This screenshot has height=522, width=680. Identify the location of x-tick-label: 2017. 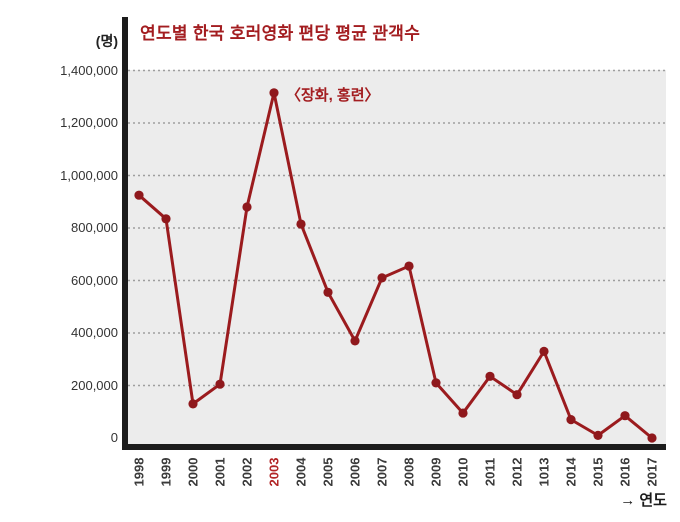
(652, 472).